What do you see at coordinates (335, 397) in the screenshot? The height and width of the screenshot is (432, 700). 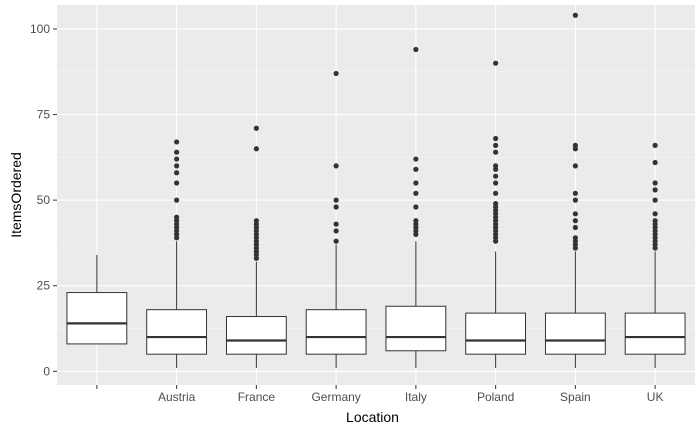 I see `x-tick-label: Germany` at bounding box center [335, 397].